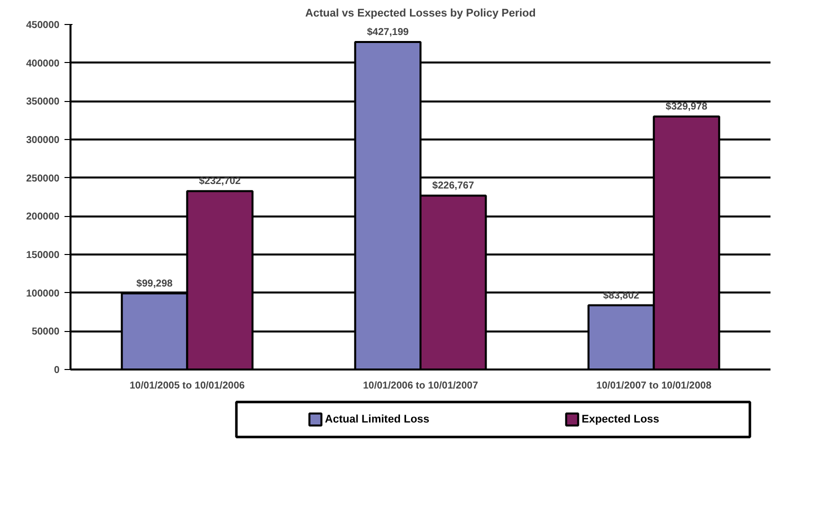 This screenshot has height=524, width=827. Describe the element at coordinates (43, 102) in the screenshot. I see `y-tick-label: 350000` at that location.